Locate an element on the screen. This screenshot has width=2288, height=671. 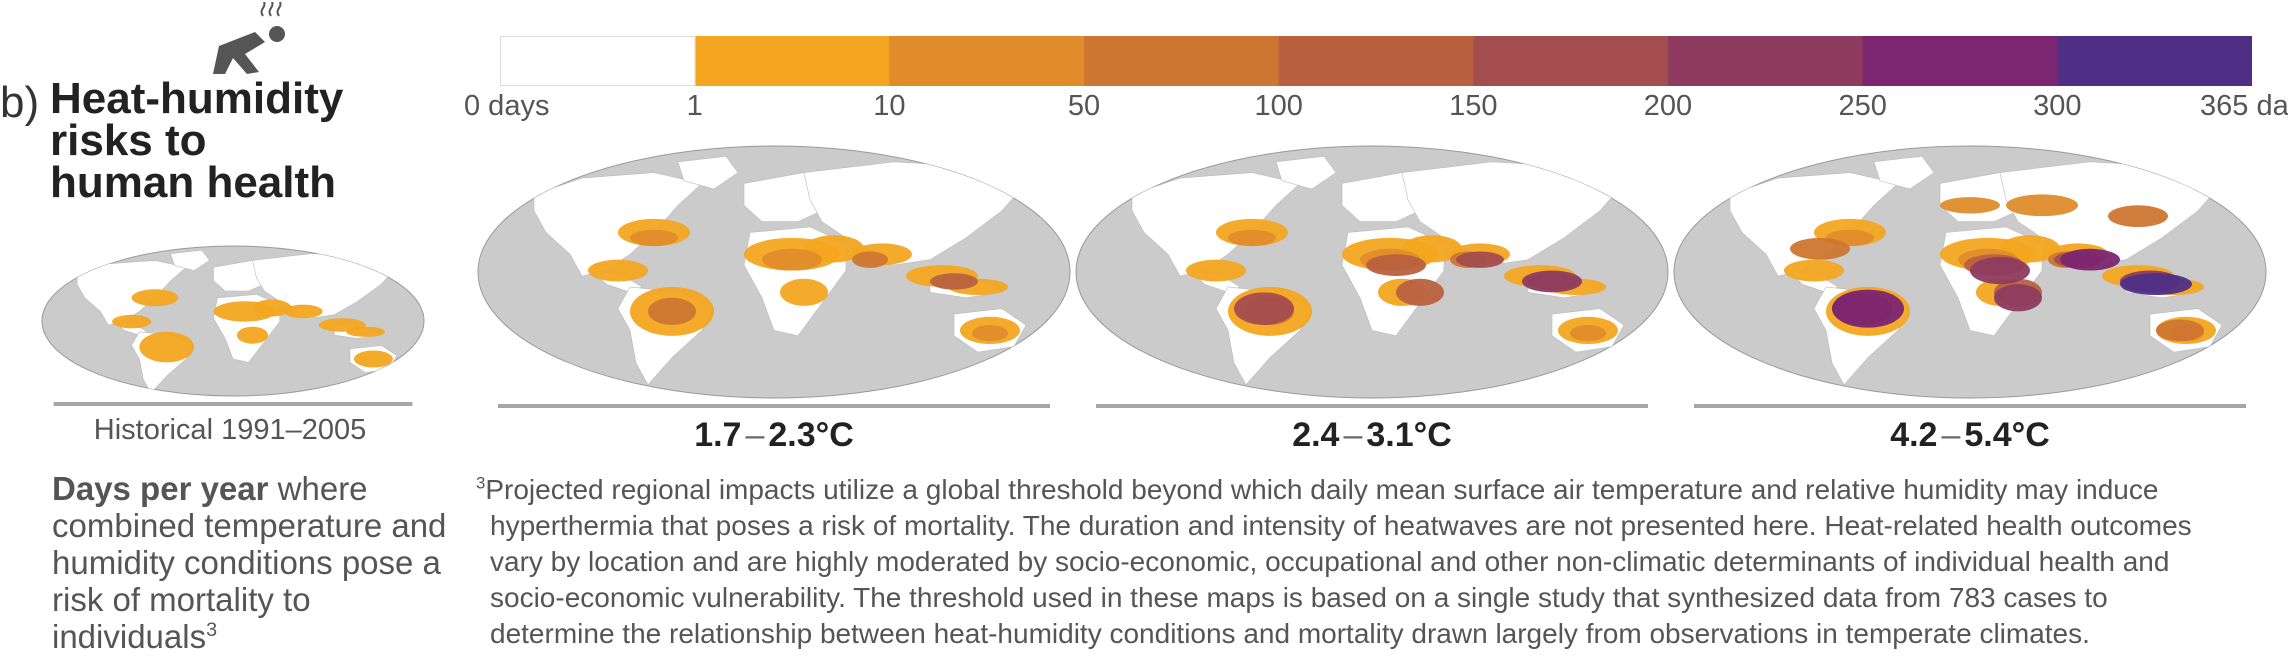
legend-tick-label: 50 is located at coordinates (1084, 106).